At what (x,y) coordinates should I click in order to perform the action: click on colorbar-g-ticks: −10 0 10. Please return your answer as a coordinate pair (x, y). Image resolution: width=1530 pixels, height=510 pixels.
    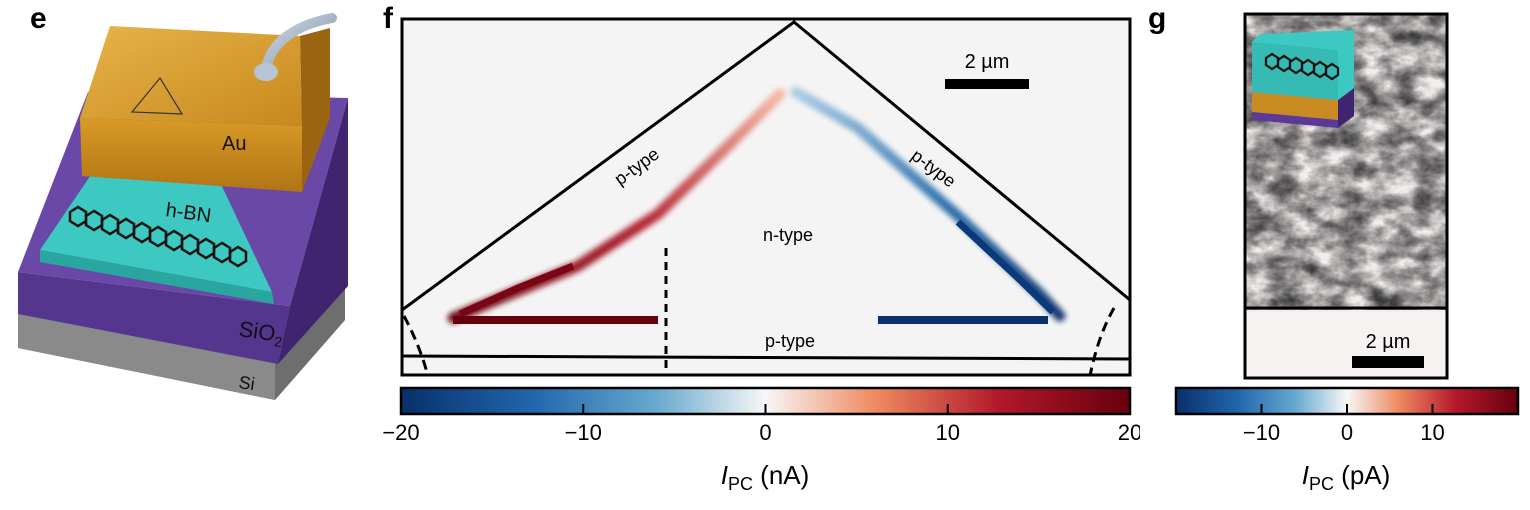
    Looking at the image, I should click on (1344, 424).